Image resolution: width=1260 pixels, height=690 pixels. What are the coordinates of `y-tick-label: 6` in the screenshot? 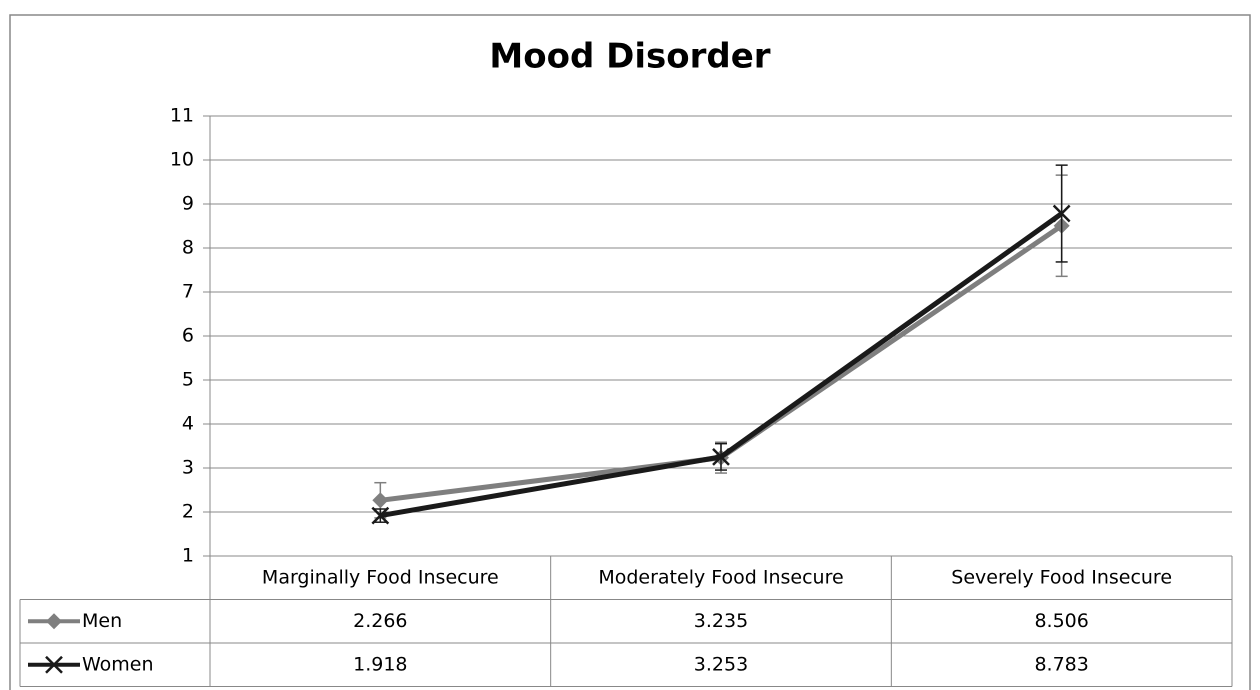 It's located at (188, 336).